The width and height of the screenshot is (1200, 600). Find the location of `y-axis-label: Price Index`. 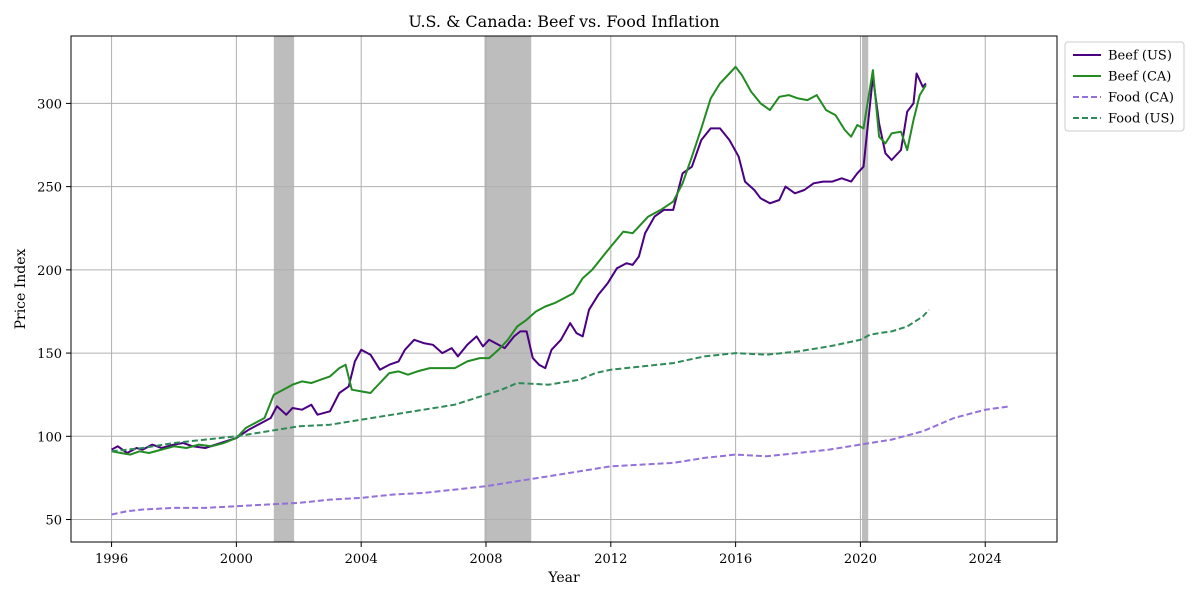

y-axis-label: Price Index is located at coordinates (21, 288).